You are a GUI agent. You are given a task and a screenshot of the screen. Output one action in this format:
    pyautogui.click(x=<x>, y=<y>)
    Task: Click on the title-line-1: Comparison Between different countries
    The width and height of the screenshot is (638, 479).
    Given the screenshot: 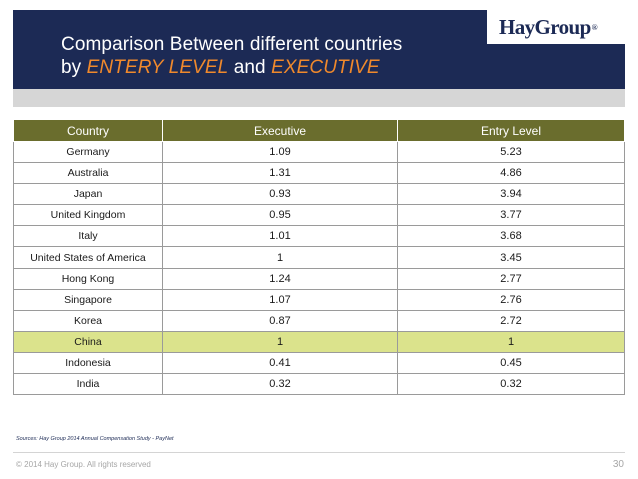 What is the action you would take?
    pyautogui.click(x=232, y=44)
    